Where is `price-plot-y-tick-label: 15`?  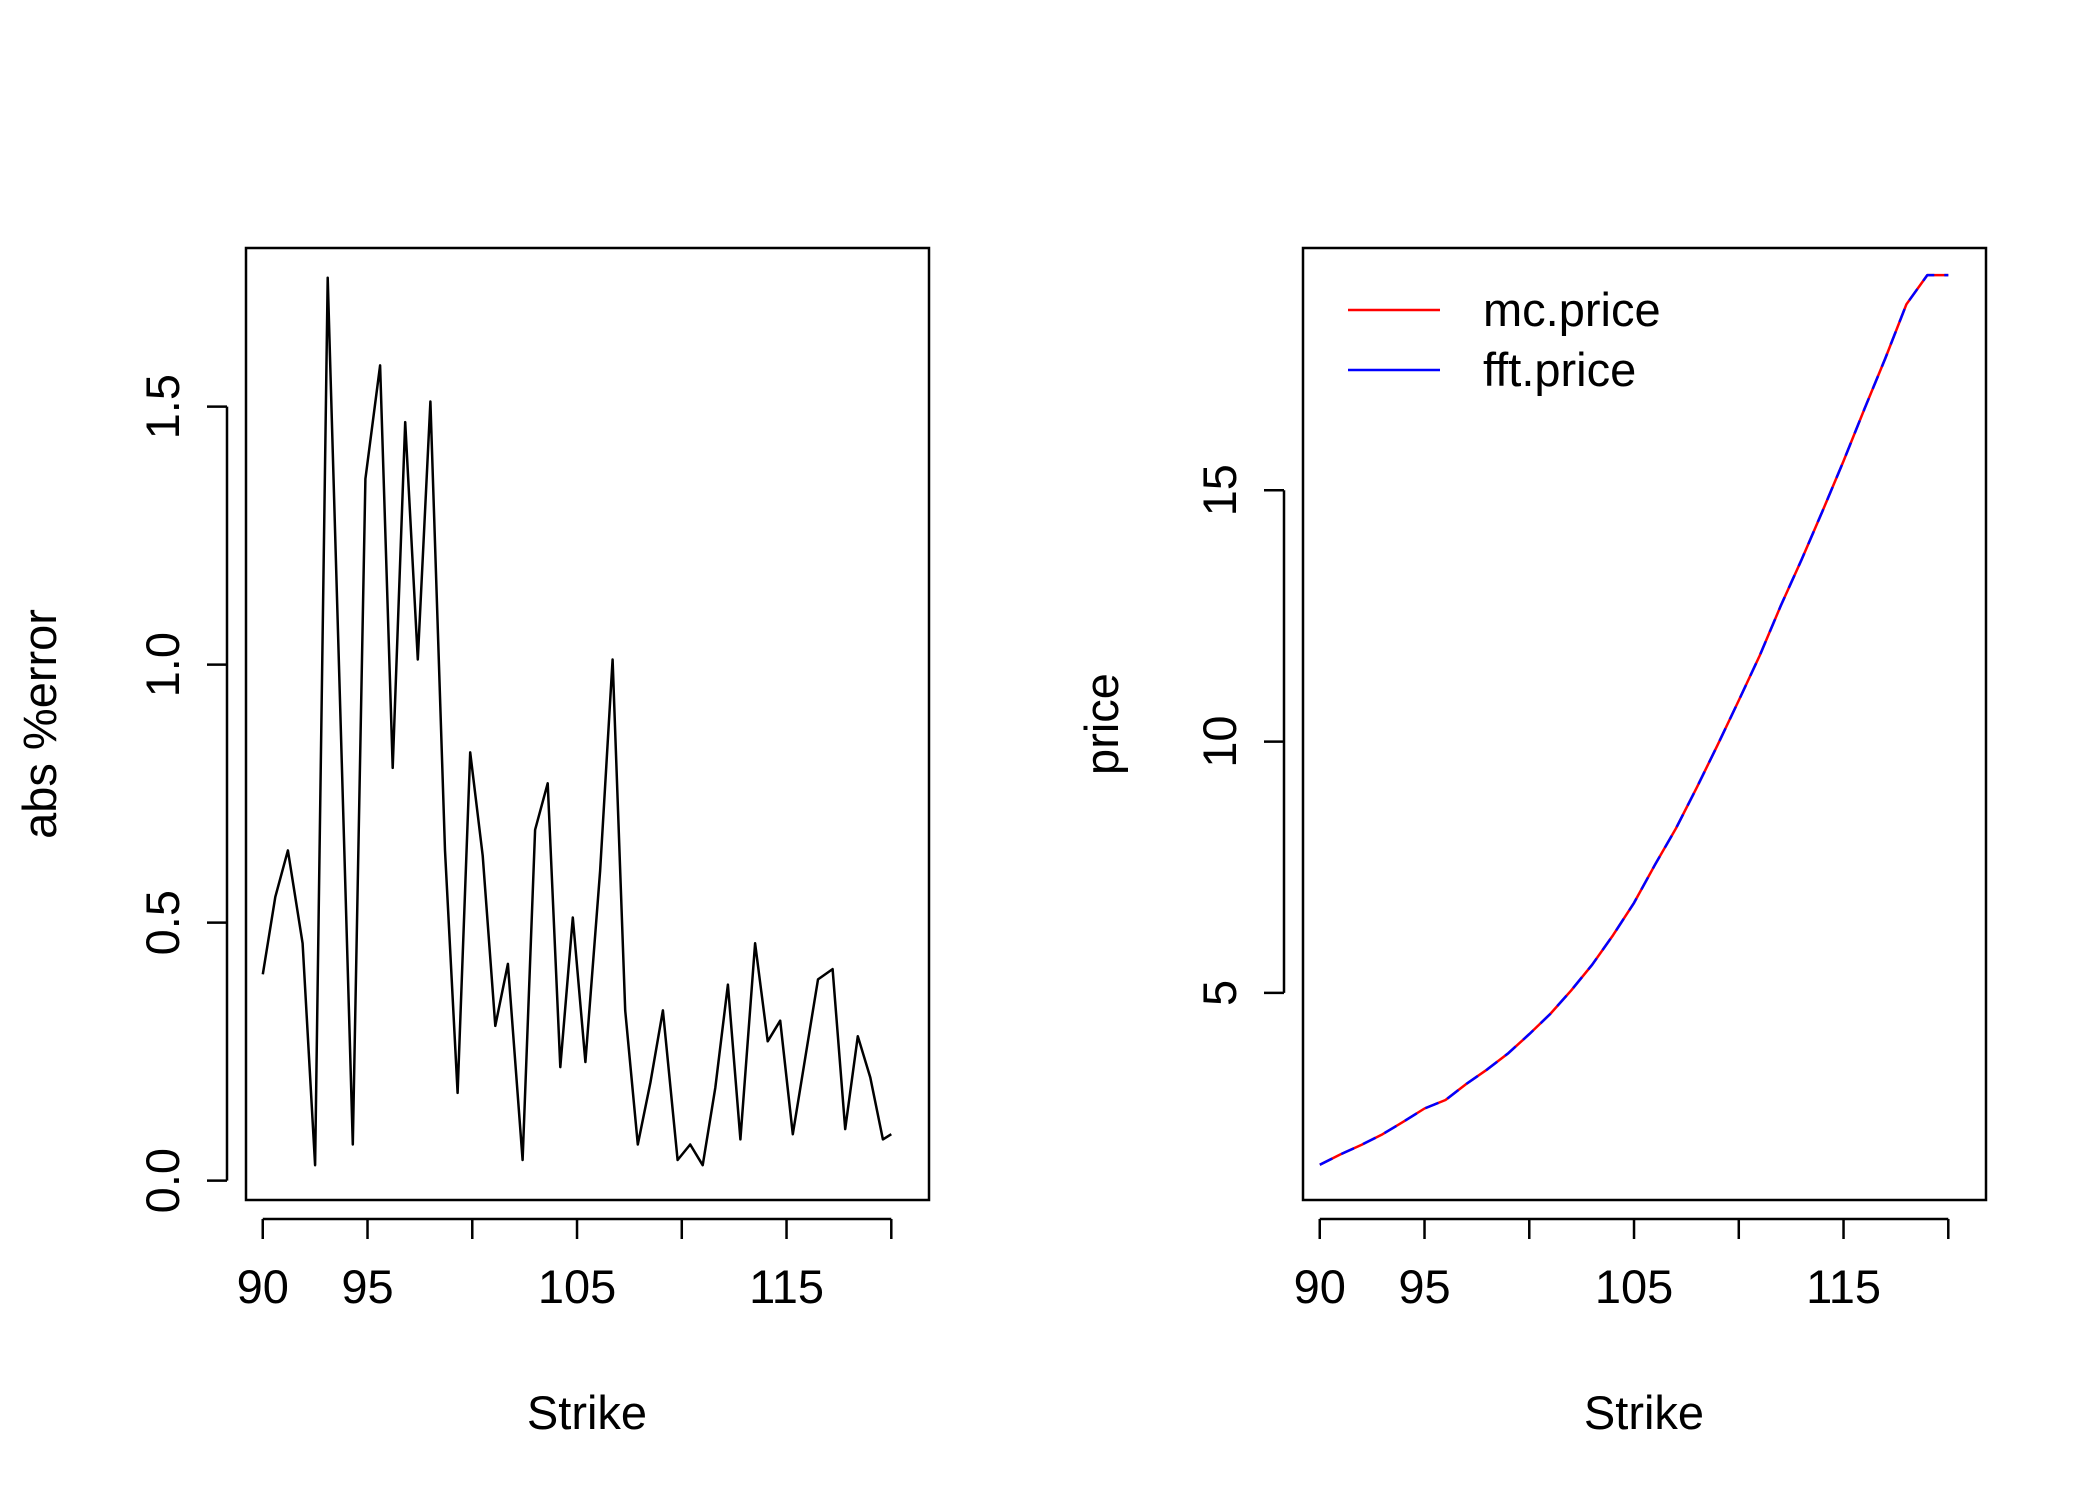
price-plot-y-tick-label: 15 is located at coordinates (1219, 490).